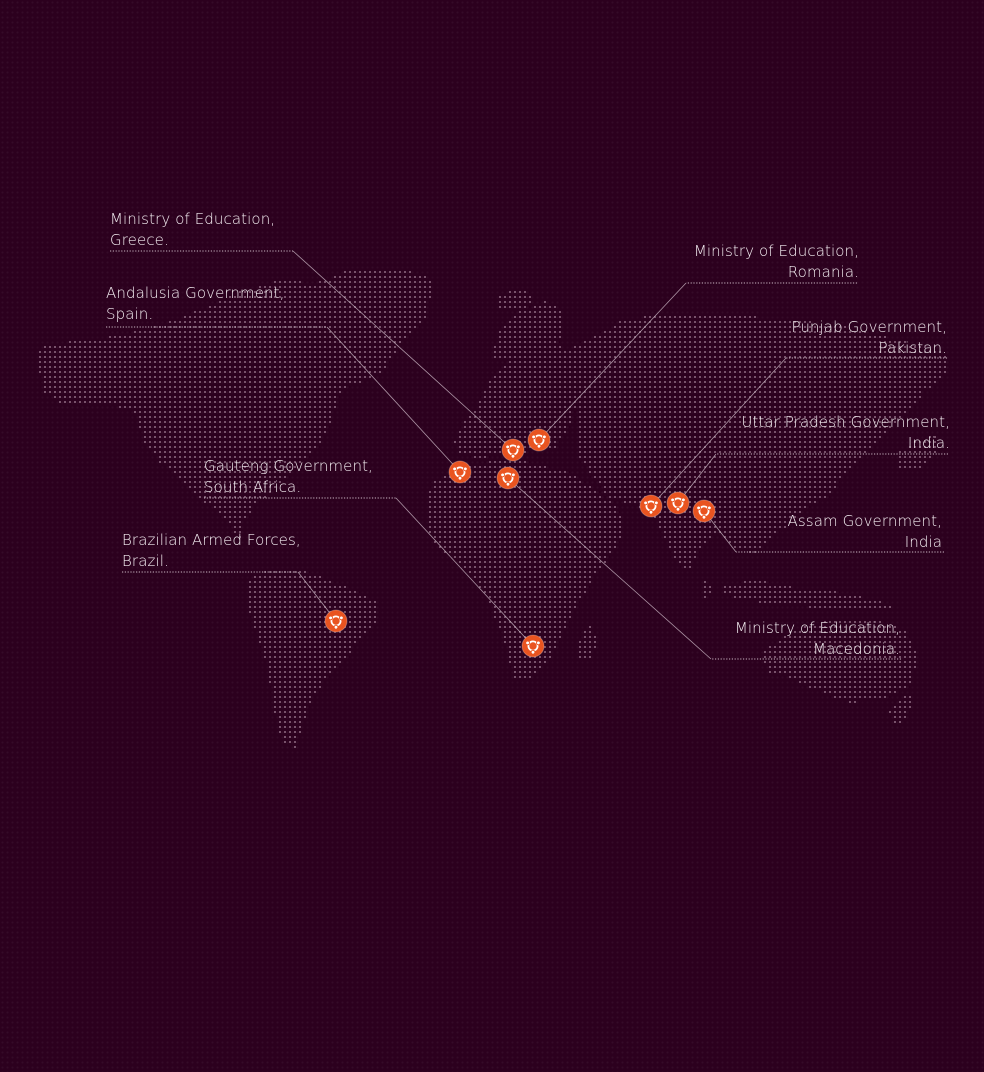 The height and width of the screenshot is (1072, 984). What do you see at coordinates (195, 293) in the screenshot?
I see `label-spain-line1: Andalusia Government,` at bounding box center [195, 293].